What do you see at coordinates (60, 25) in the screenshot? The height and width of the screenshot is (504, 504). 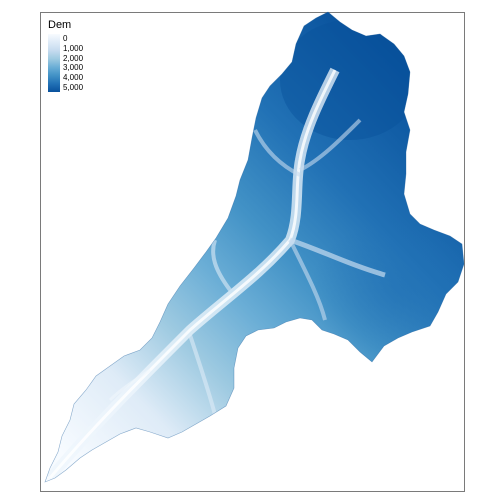 I see `legend-title: Dem` at bounding box center [60, 25].